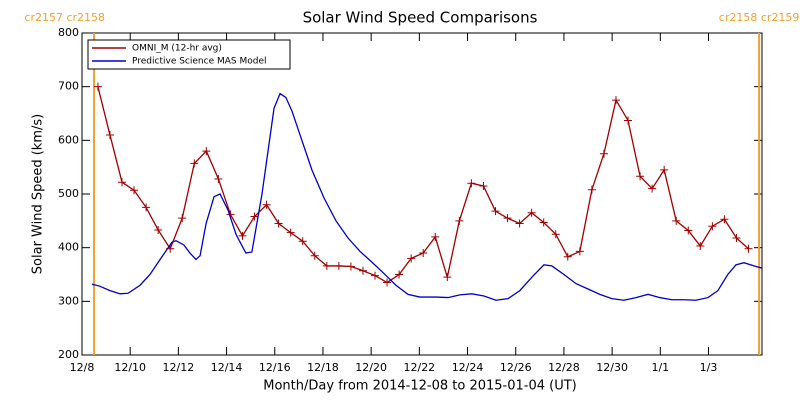 The image size is (800, 400). Describe the element at coordinates (419, 367) in the screenshot. I see `x-tick-label: 12/22` at that location.